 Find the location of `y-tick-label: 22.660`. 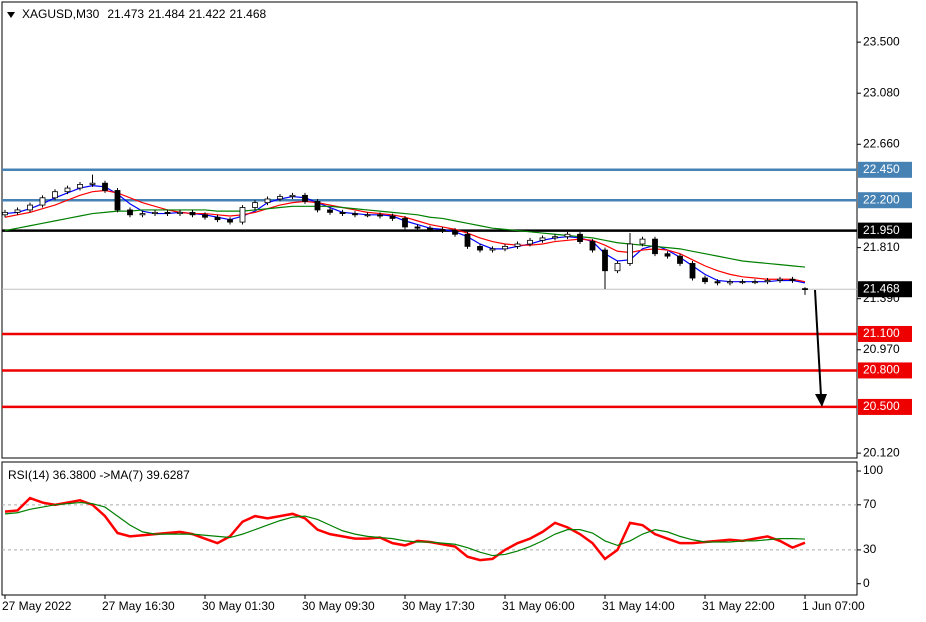

y-tick-label: 22.660 is located at coordinates (881, 143).